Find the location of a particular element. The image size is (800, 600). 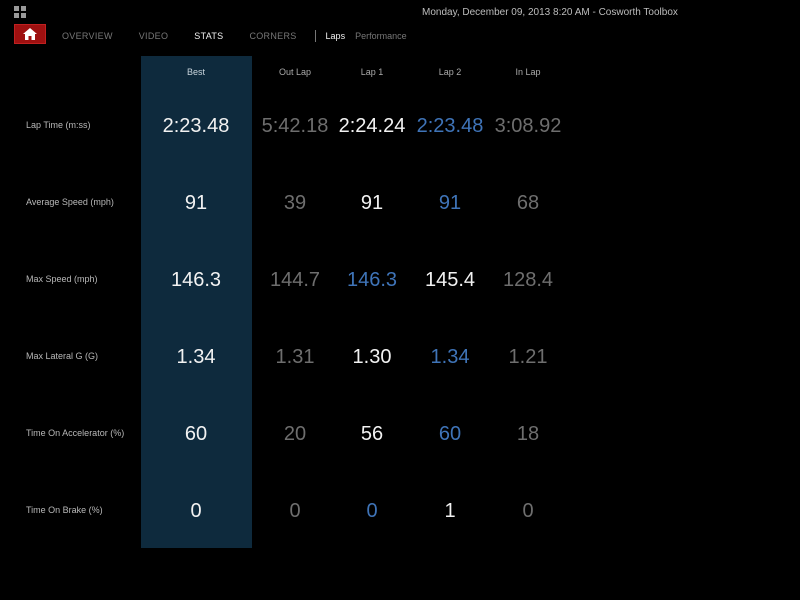

subtab-laps: Laps is located at coordinates (335, 36).